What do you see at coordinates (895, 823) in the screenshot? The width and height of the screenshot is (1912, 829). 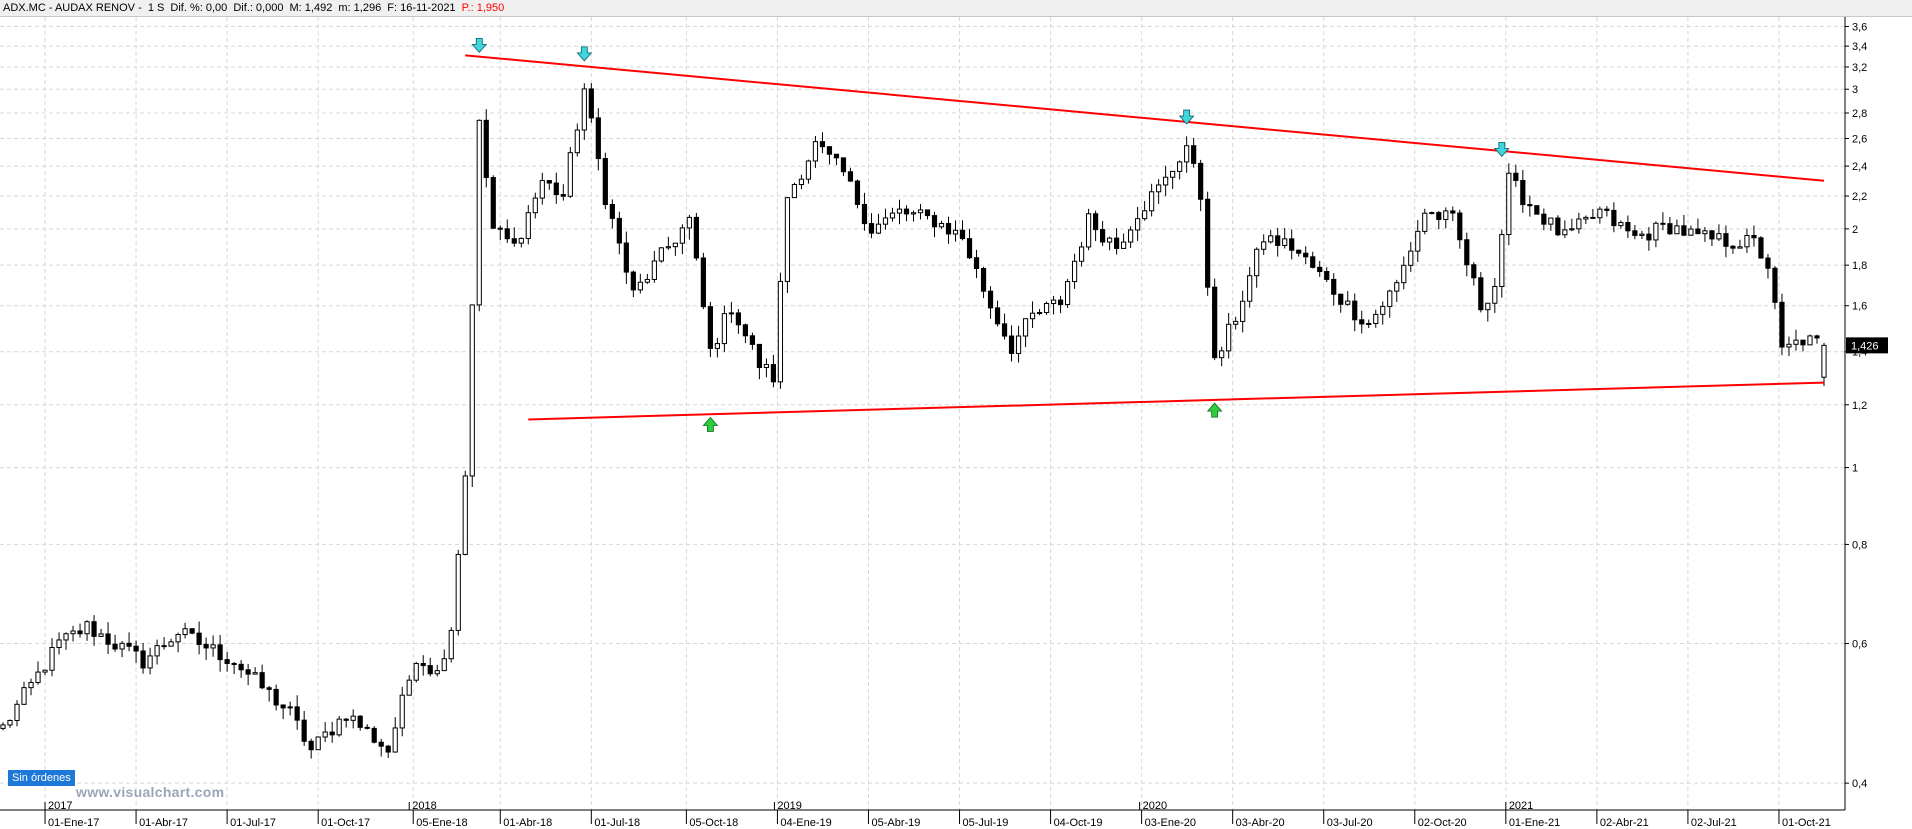 I see `x-tick-label: 05-Abr-19` at bounding box center [895, 823].